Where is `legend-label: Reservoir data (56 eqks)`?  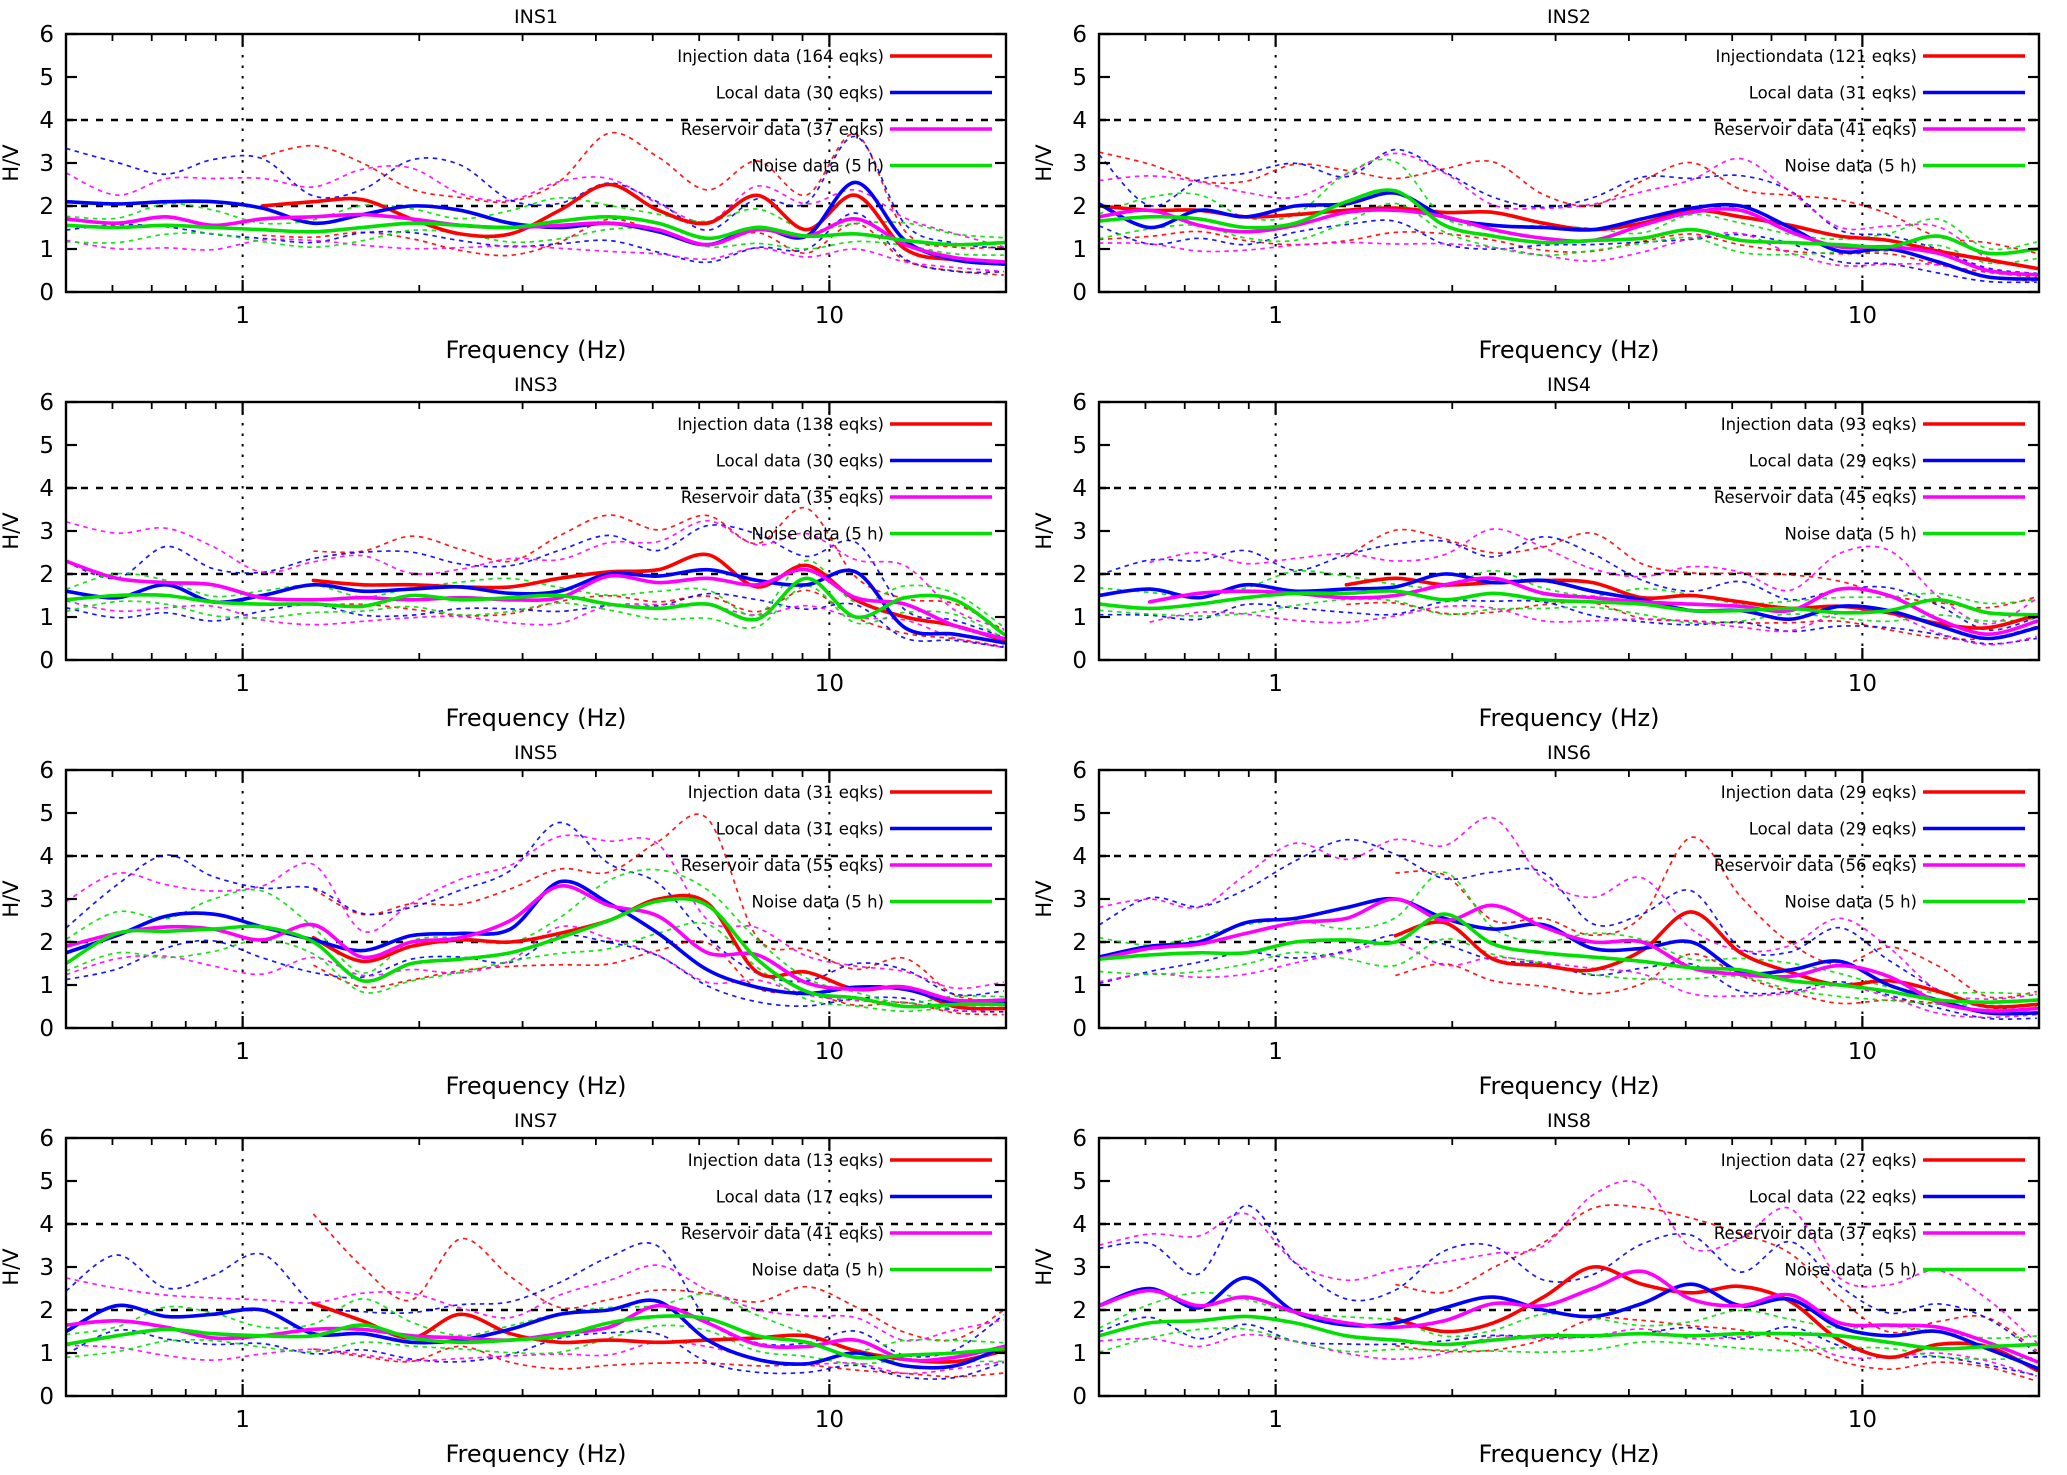
legend-label: Reservoir data (56 eqks) is located at coordinates (1815, 865).